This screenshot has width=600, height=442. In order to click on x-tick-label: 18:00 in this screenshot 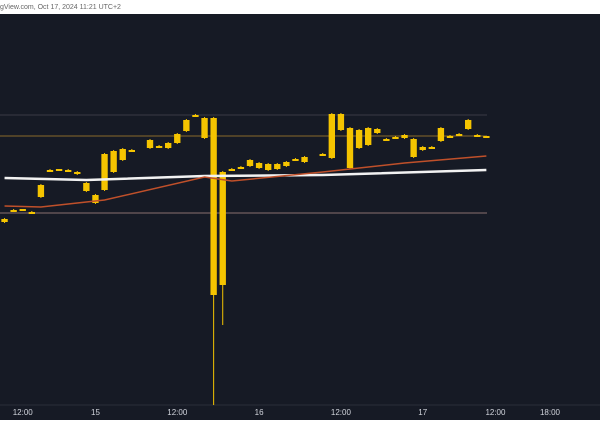, I will do `click(550, 412)`.